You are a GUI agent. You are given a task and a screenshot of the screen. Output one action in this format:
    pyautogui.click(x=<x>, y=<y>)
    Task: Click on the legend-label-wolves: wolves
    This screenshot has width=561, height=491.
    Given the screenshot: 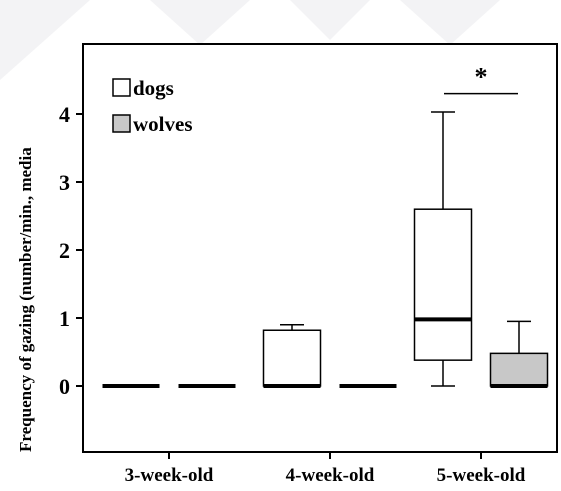 What is the action you would take?
    pyautogui.click(x=163, y=124)
    